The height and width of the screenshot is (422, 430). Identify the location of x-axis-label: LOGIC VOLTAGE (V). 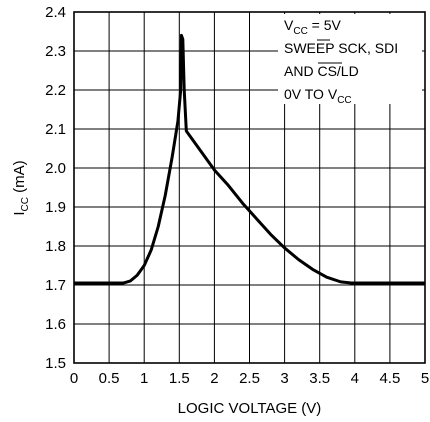
(250, 408).